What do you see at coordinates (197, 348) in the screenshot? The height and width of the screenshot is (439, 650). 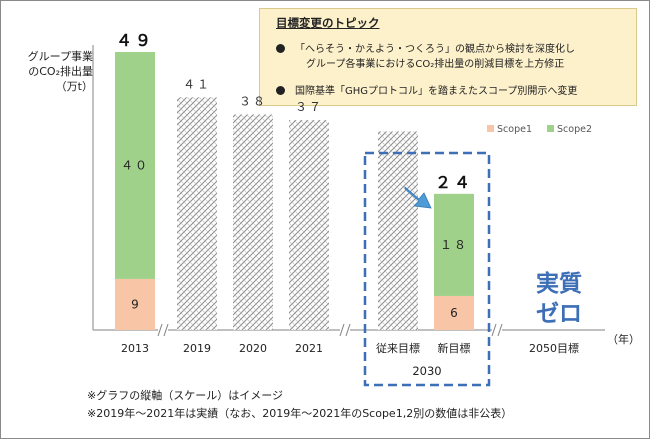 I see `x-tick-label-2019: 2019` at bounding box center [197, 348].